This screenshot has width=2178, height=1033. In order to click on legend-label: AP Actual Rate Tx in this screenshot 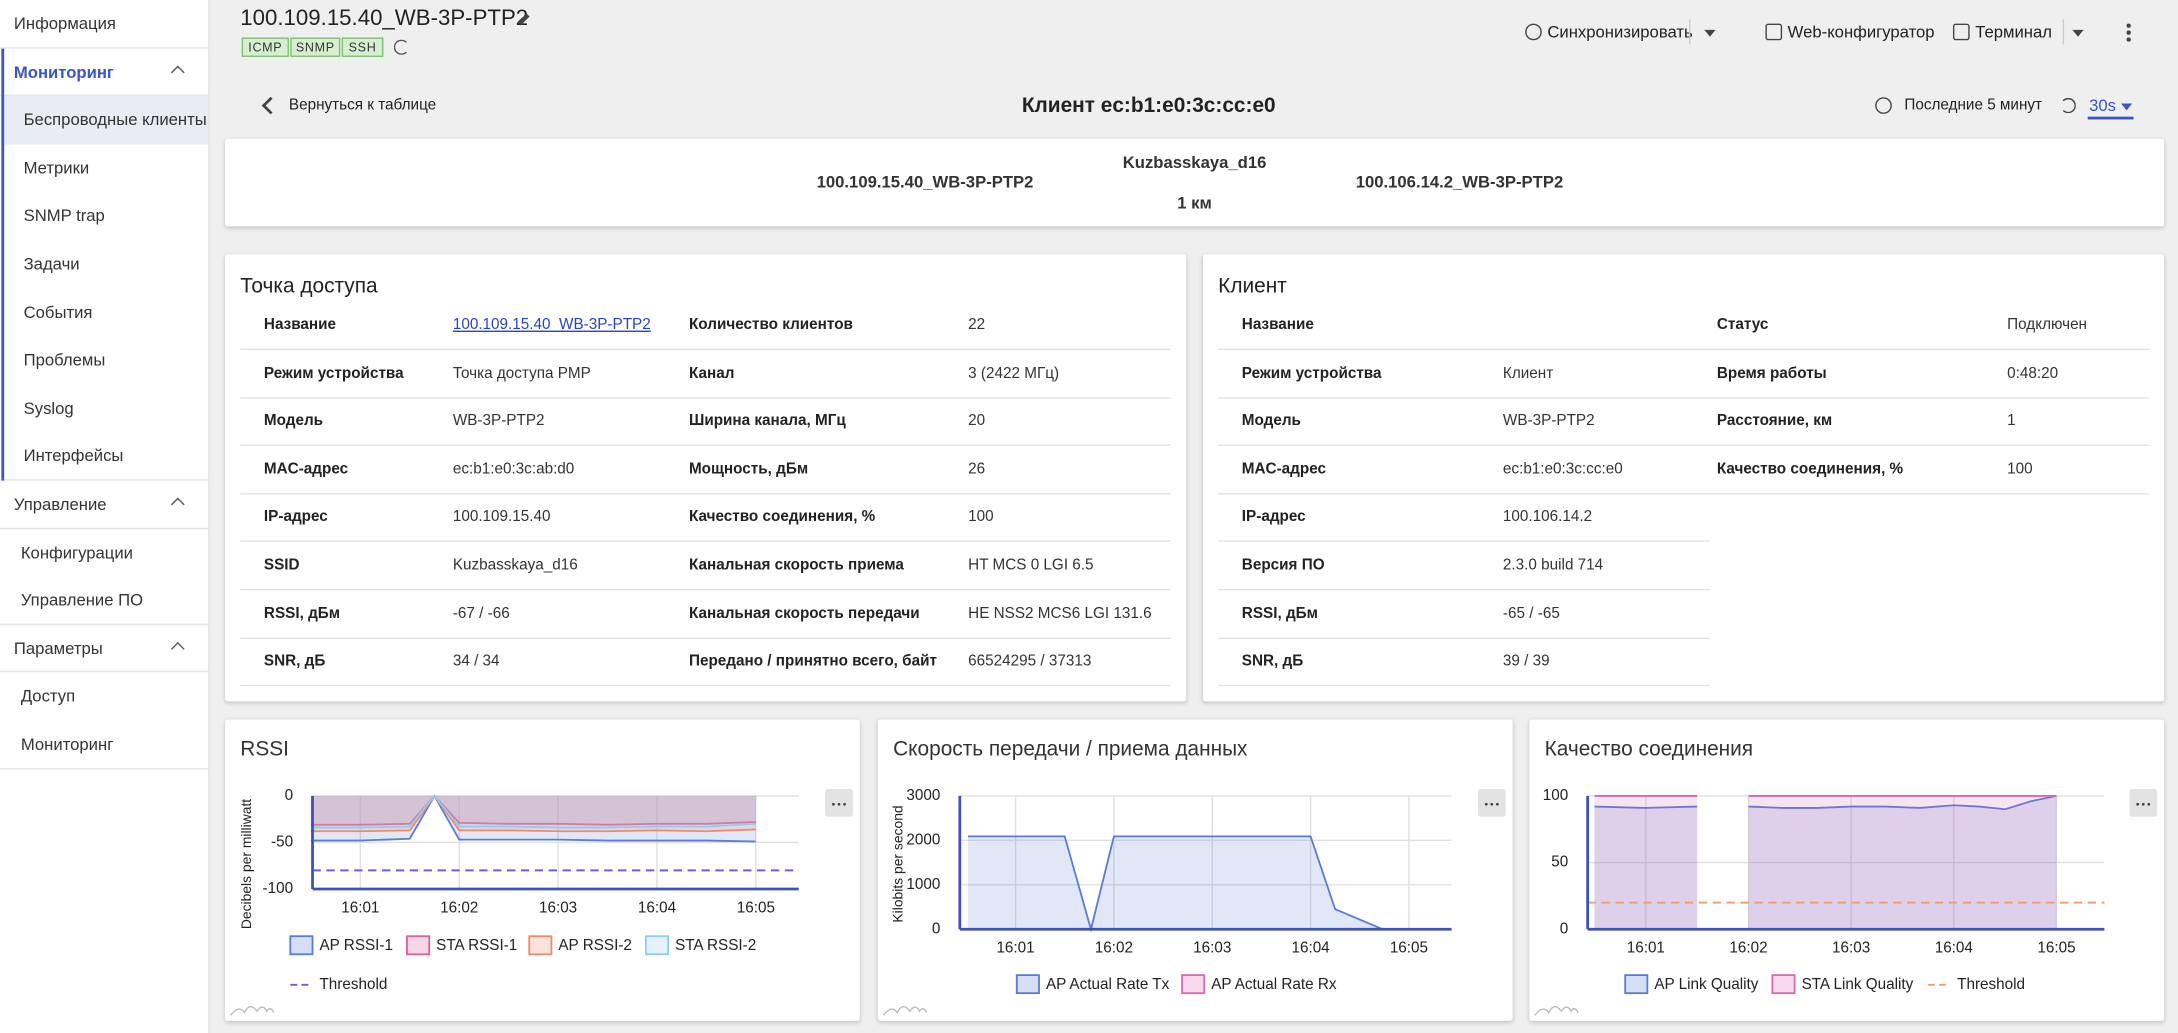, I will do `click(1108, 984)`.